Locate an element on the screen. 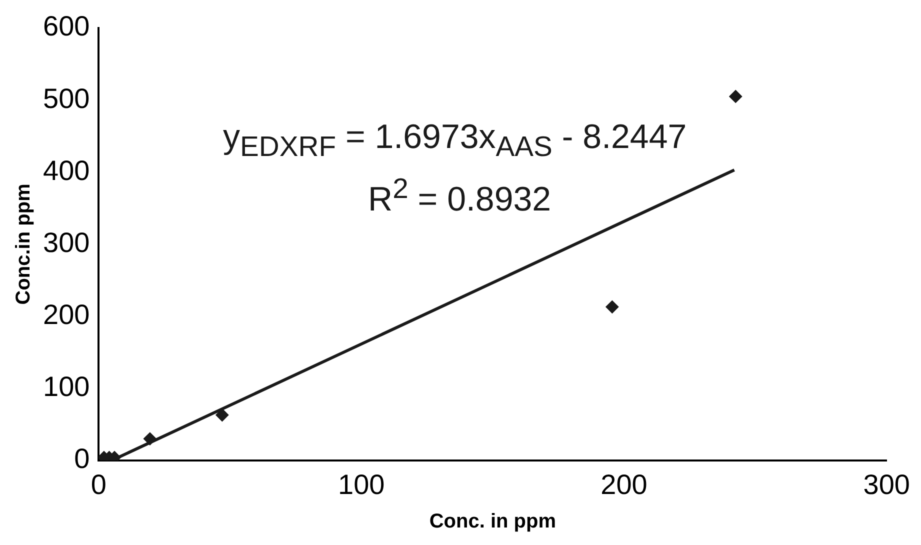  y-tick-label: 100 is located at coordinates (66, 386).